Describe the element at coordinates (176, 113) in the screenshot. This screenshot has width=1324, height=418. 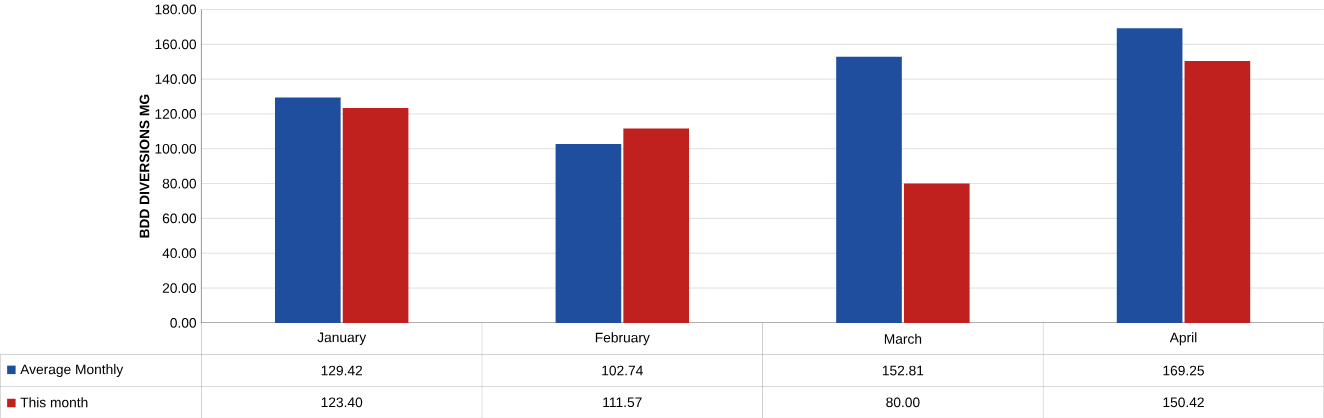
I see `y-tick-label: 120.00` at that location.